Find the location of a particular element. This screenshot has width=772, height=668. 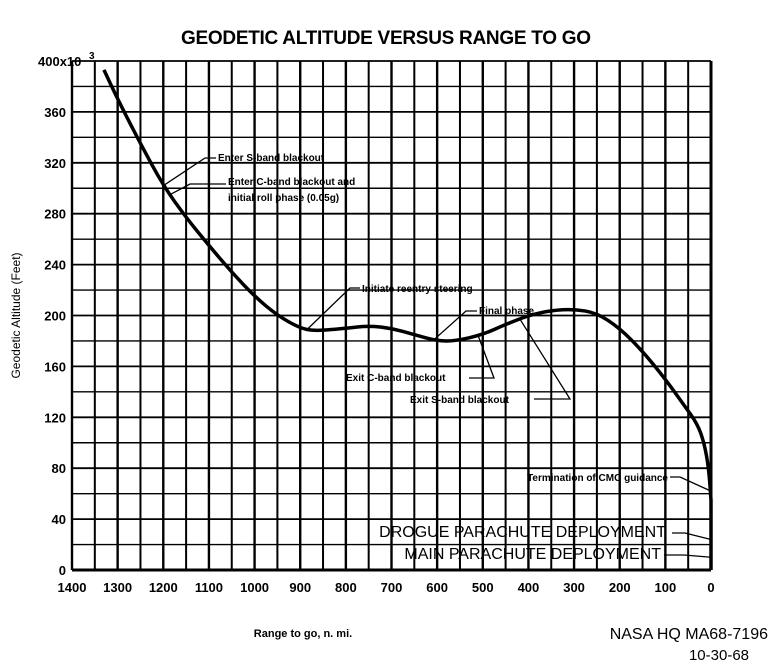

y-tick-label: 360 is located at coordinates (55, 112).